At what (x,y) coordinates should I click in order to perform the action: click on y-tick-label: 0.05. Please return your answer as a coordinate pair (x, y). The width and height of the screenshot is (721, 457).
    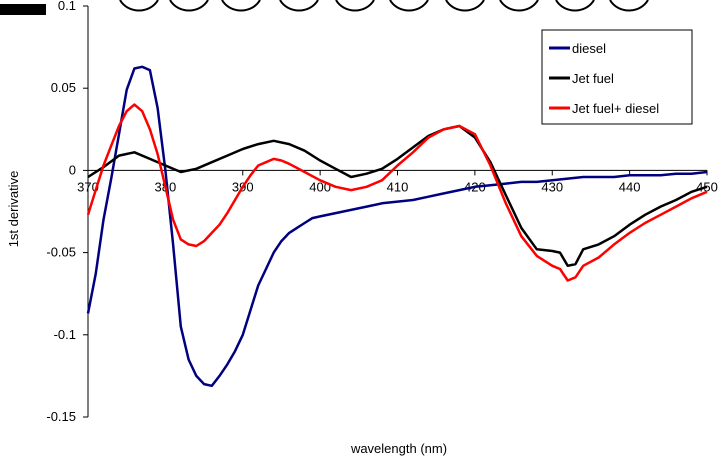
    Looking at the image, I should click on (63, 87).